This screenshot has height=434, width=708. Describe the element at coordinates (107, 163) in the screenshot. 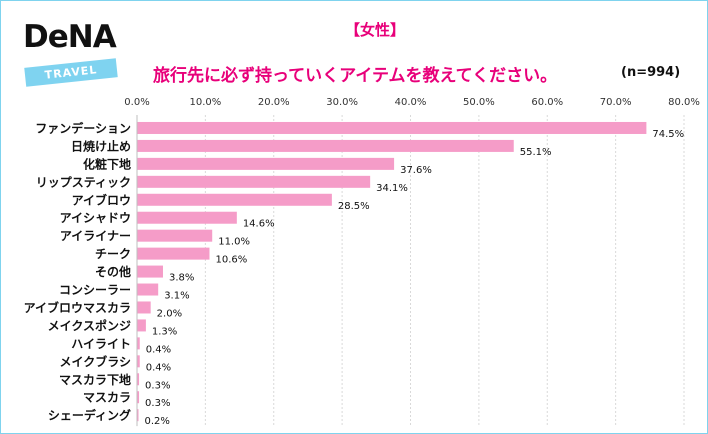

I see `category-label: 化粧下地` at that location.